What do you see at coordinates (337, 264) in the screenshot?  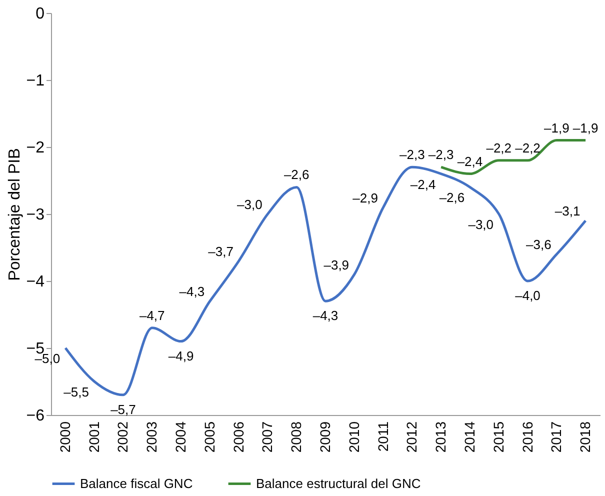 I see `data-label: –3,9` at bounding box center [337, 264].